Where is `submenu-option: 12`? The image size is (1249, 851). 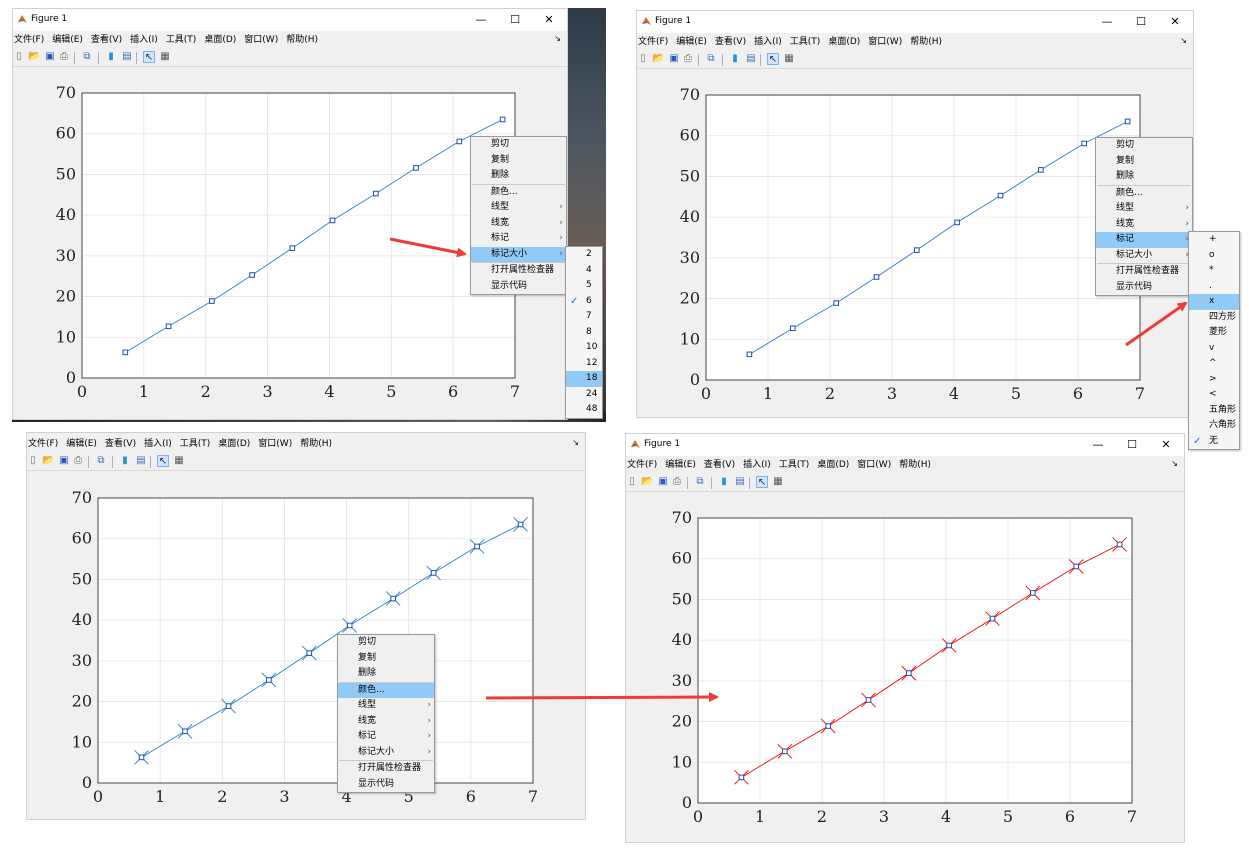
submenu-option: 12 is located at coordinates (584, 364).